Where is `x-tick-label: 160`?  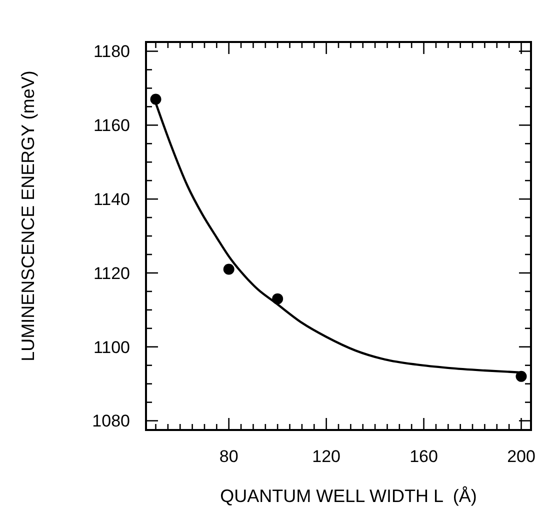
x-tick-label: 160 is located at coordinates (424, 456).